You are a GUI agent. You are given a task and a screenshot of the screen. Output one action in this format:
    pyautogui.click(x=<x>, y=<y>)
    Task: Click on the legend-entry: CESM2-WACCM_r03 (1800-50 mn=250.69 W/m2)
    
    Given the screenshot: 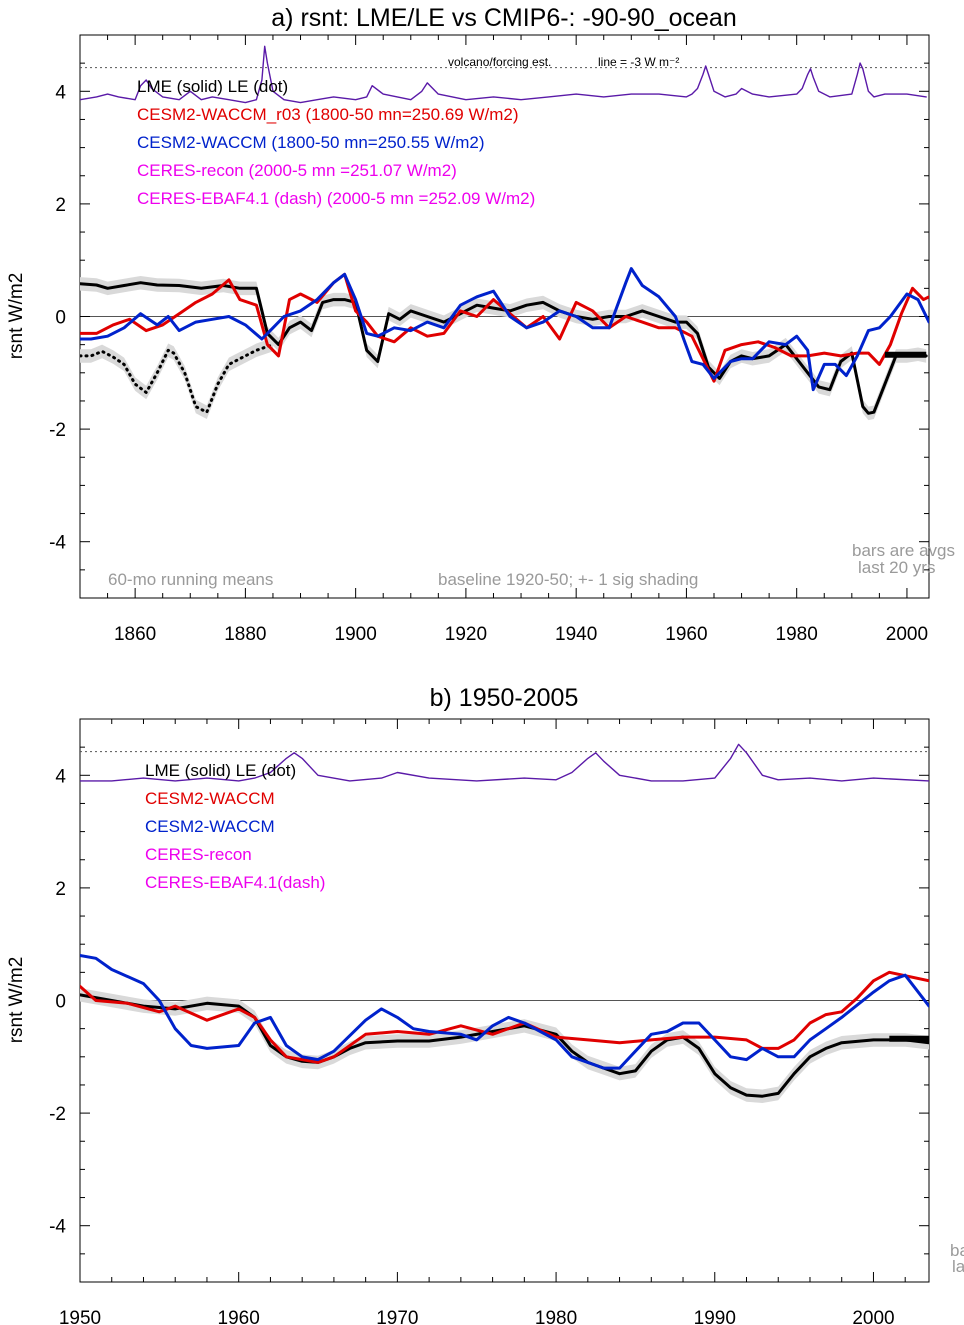 What is the action you would take?
    pyautogui.click(x=328, y=114)
    